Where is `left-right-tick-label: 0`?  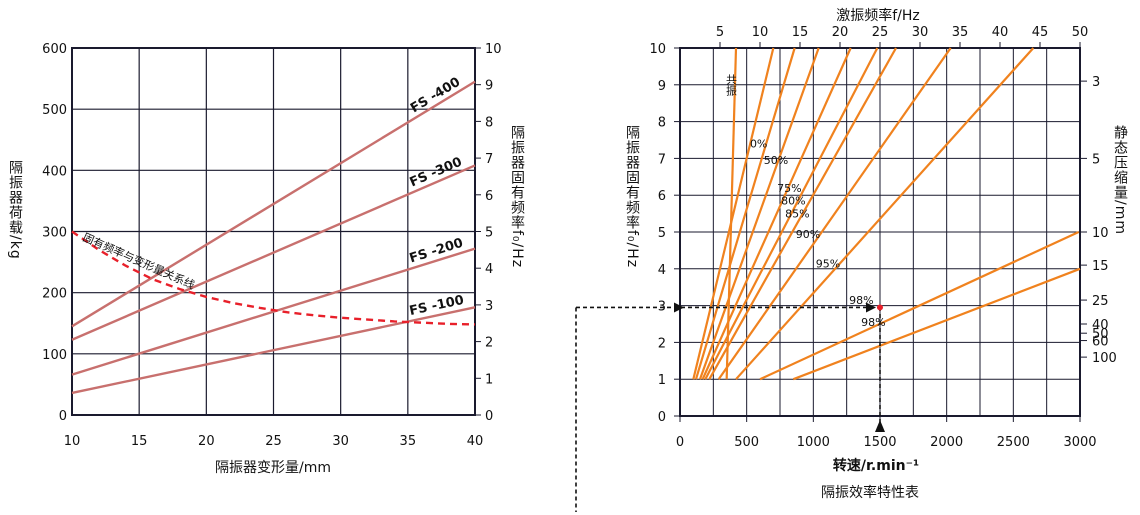
left-right-tick-label: 0 is located at coordinates (489, 416).